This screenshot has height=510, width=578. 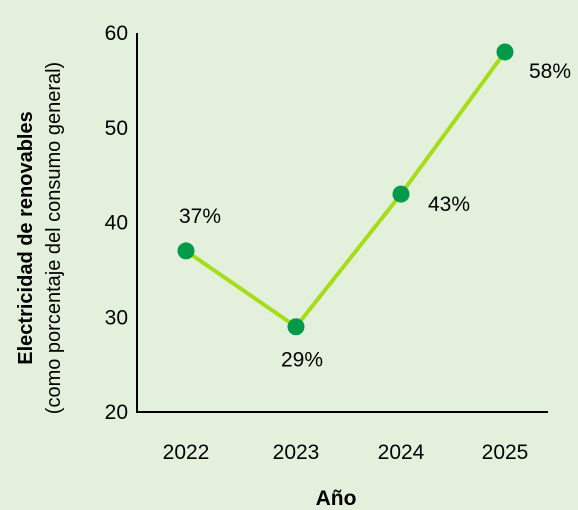 I want to click on data-label: 37%, so click(x=200, y=216).